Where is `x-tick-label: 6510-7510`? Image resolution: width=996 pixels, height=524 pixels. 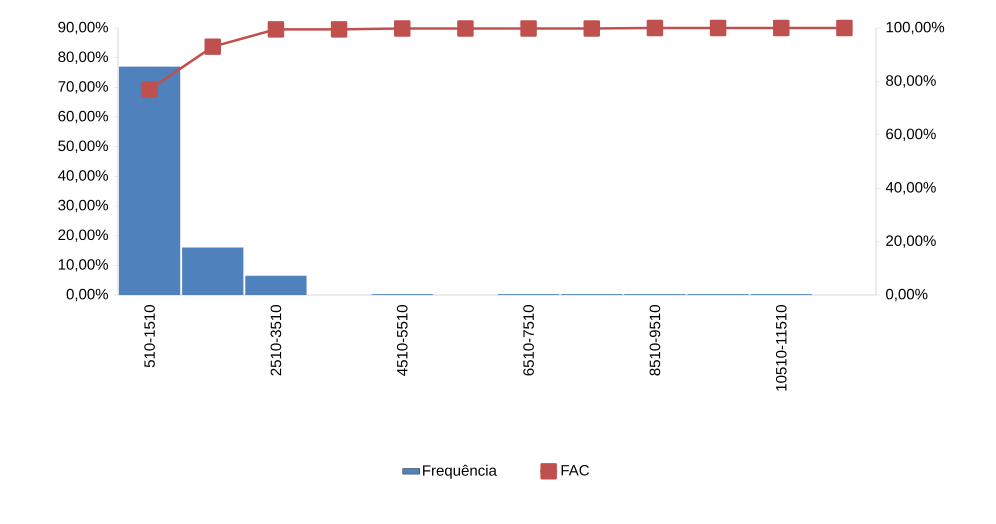
x-tick-label: 6510-7510 is located at coordinates (528, 340).